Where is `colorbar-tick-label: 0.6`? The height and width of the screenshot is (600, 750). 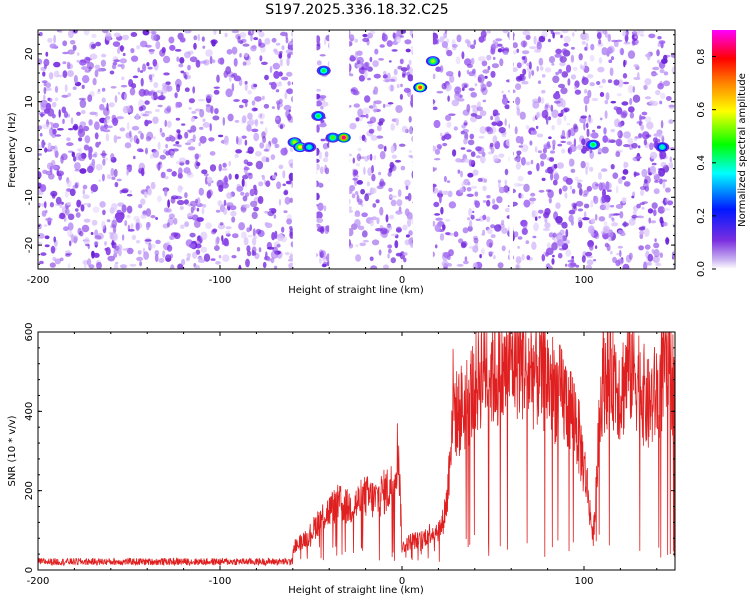 colorbar-tick-label: 0.6 is located at coordinates (701, 110).